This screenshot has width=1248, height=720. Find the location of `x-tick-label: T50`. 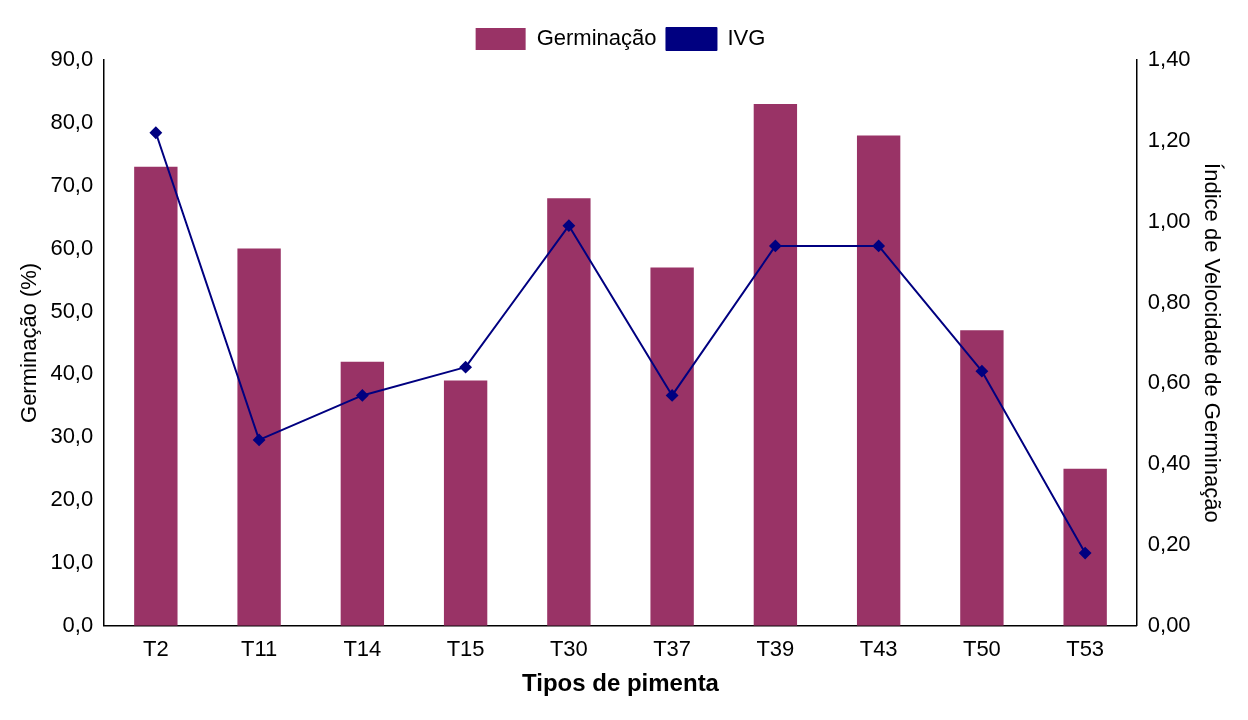

x-tick-label: T50 is located at coordinates (981, 649).